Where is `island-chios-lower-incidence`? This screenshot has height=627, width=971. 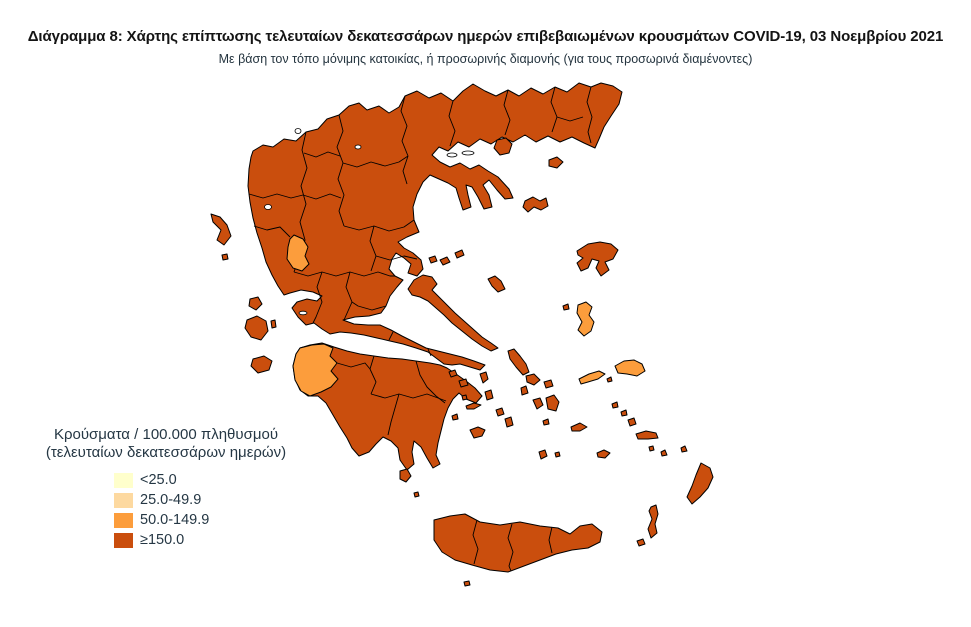
island-chios-lower-incidence is located at coordinates (585, 319).